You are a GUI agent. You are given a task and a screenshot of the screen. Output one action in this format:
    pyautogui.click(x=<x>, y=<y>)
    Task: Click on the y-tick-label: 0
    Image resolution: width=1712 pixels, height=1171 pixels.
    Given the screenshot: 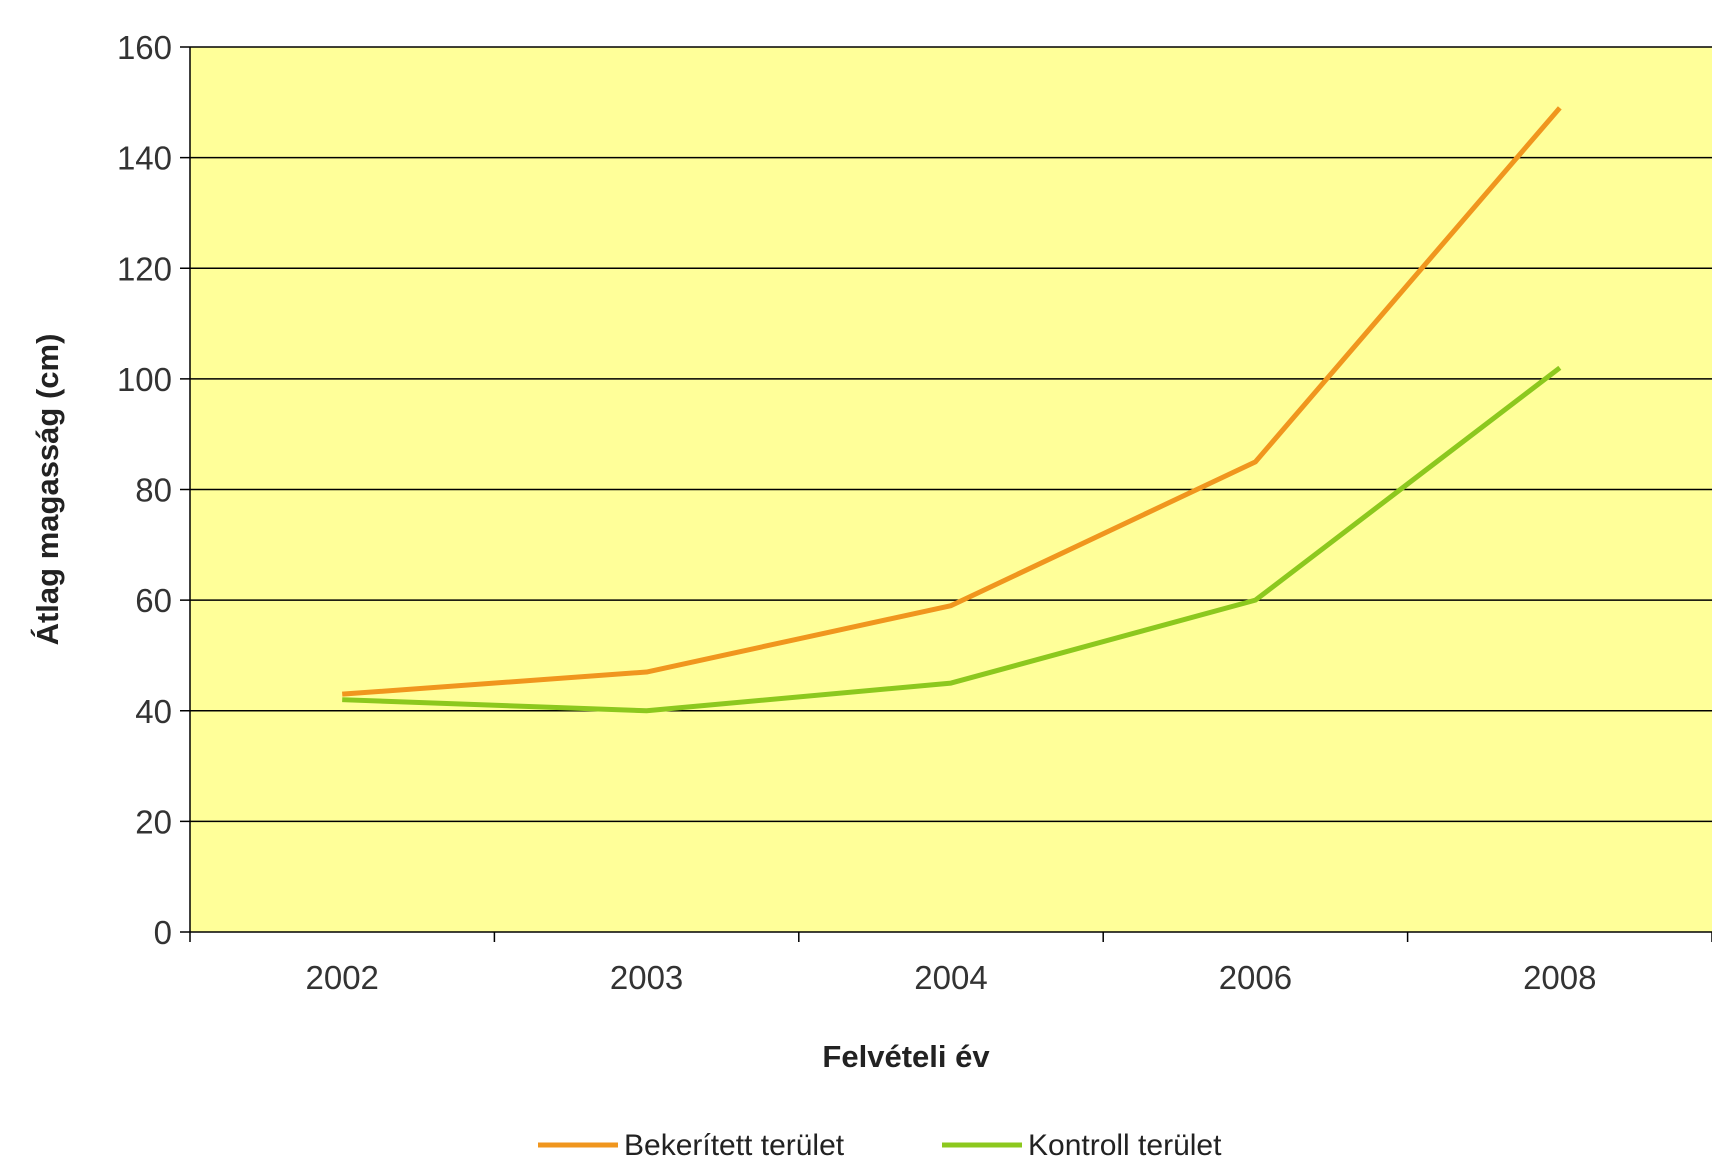 What is the action you would take?
    pyautogui.click(x=163, y=932)
    